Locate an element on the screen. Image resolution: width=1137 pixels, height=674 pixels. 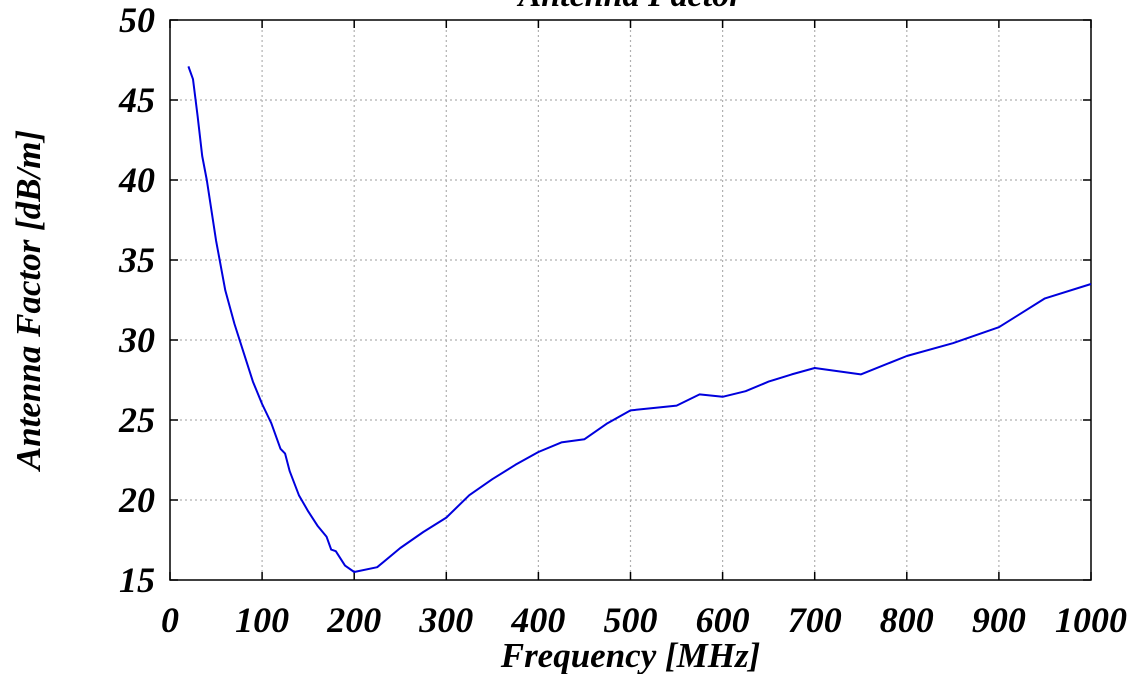
x-tick-label: 700 is located at coordinates (815, 620).